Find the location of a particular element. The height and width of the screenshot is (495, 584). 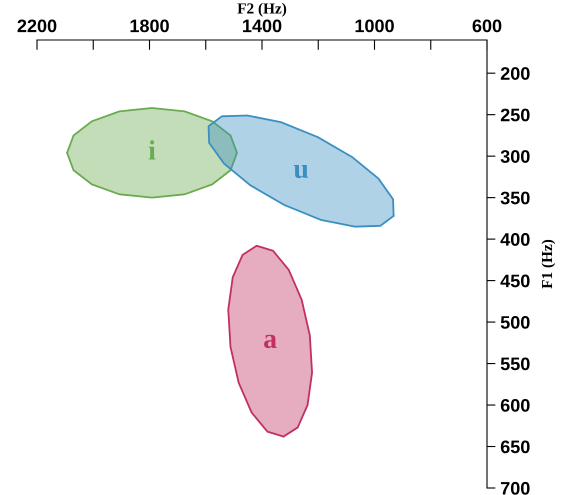

x-tick-label: 1400 is located at coordinates (262, 25).